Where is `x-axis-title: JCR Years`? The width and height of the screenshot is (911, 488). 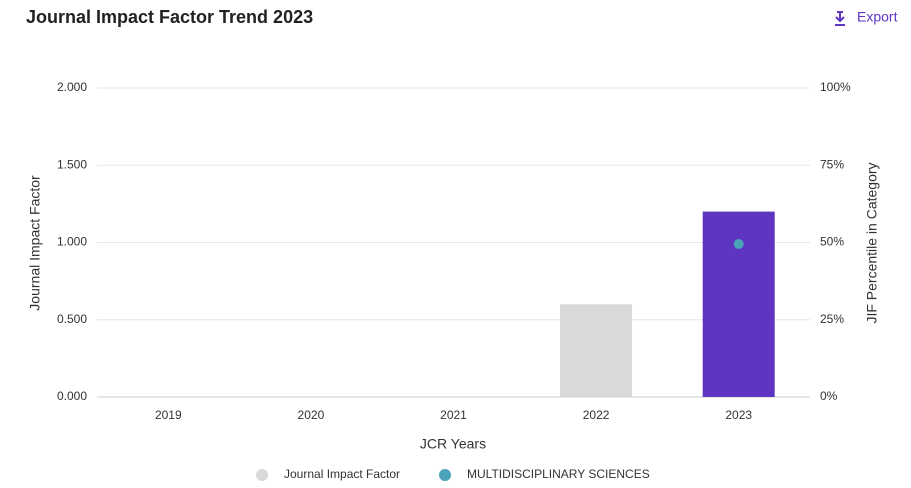
x-axis-title: JCR Years is located at coordinates (453, 444).